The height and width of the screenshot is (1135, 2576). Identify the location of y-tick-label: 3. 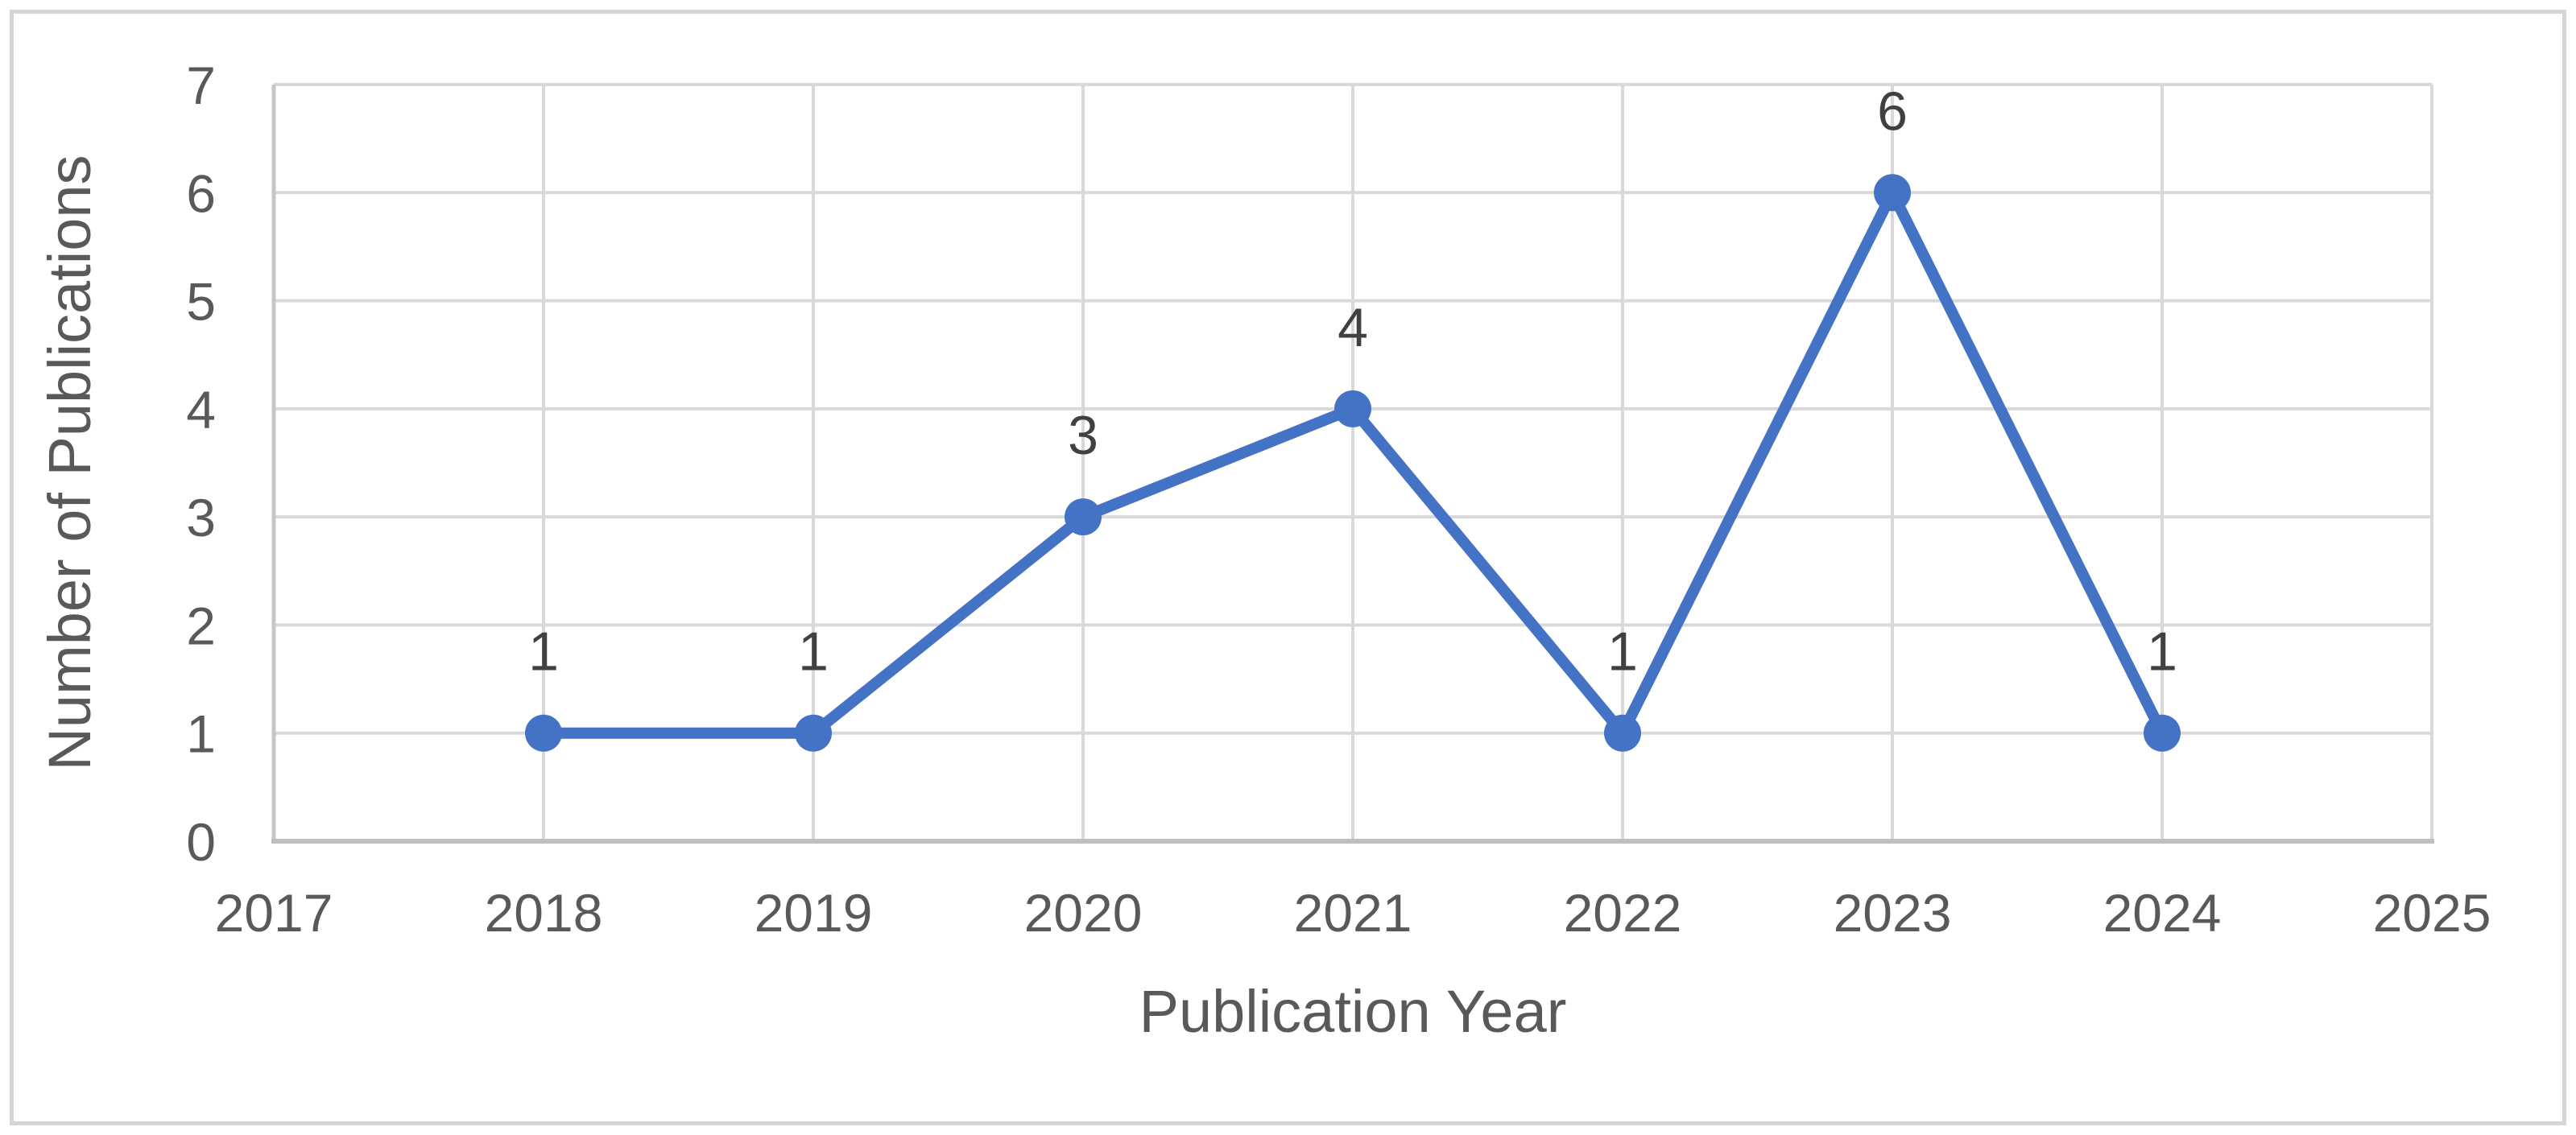
(201, 518).